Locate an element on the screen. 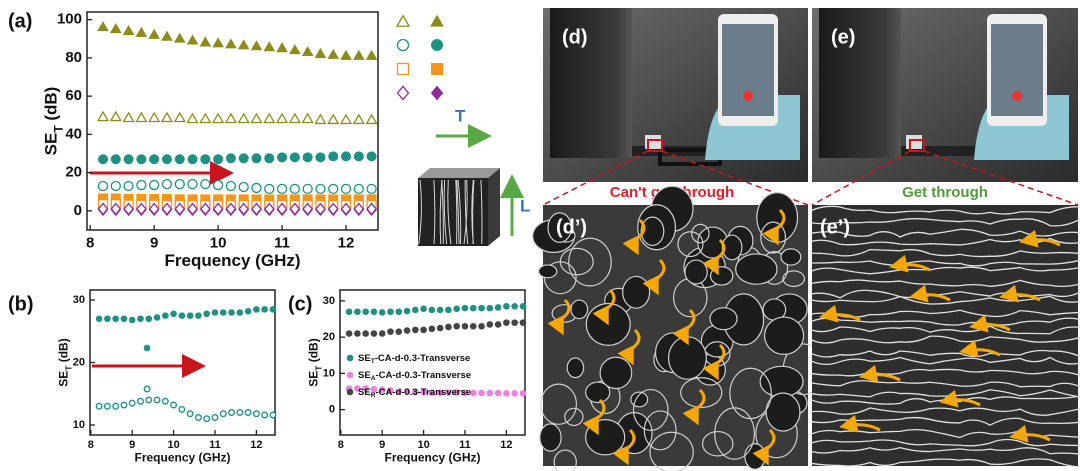 This screenshot has height=471, width=1080. y-tick-label: 10 is located at coordinates (329, 373).